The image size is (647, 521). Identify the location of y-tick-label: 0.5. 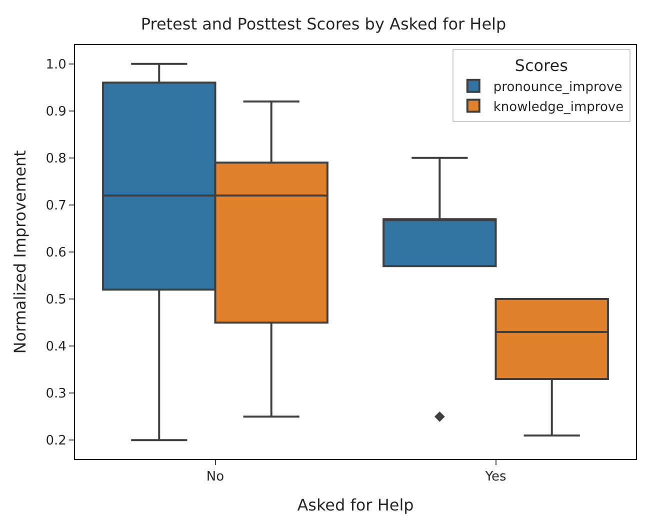
(56, 300).